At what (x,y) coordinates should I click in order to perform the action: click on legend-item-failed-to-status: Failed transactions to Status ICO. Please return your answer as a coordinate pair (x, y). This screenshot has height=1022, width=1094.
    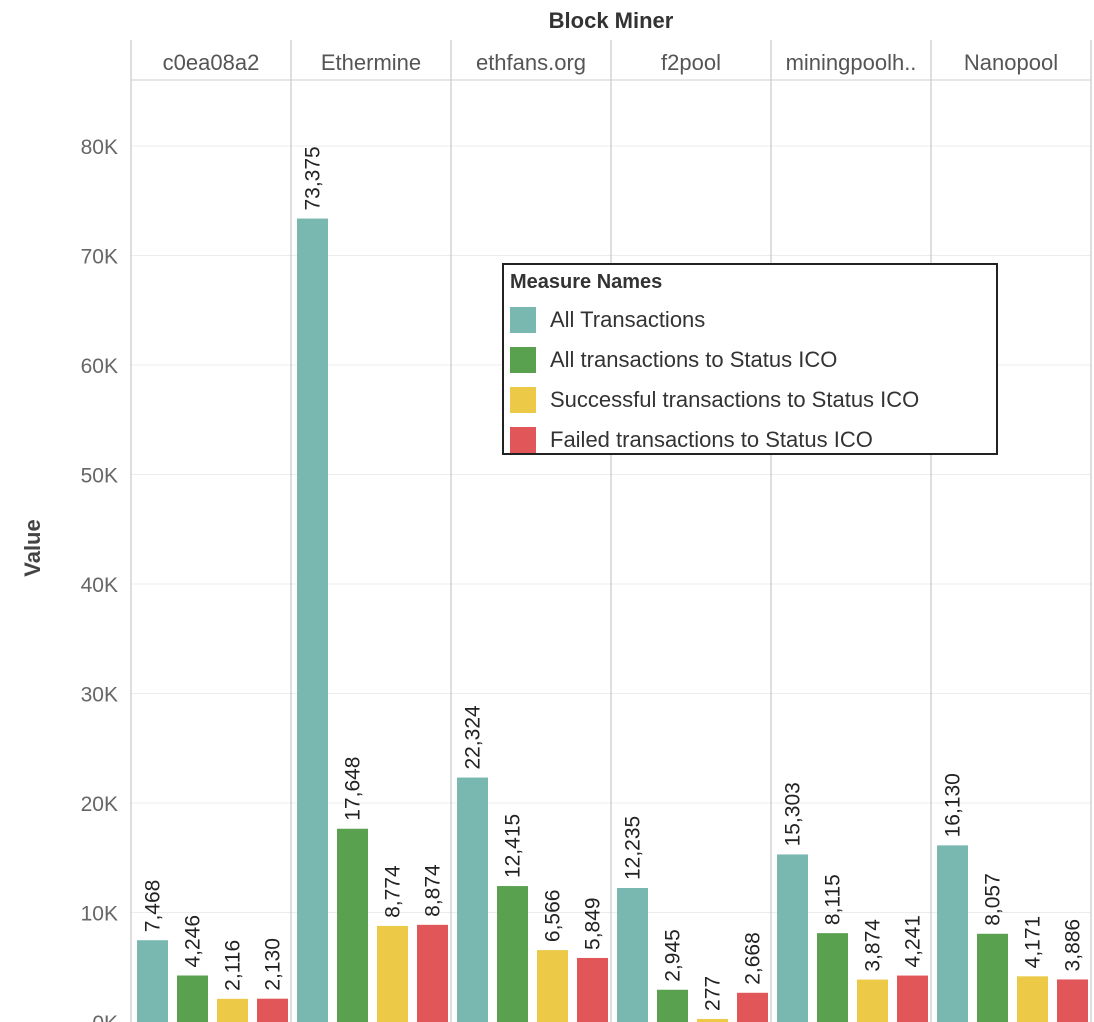
    Looking at the image, I should click on (749, 440).